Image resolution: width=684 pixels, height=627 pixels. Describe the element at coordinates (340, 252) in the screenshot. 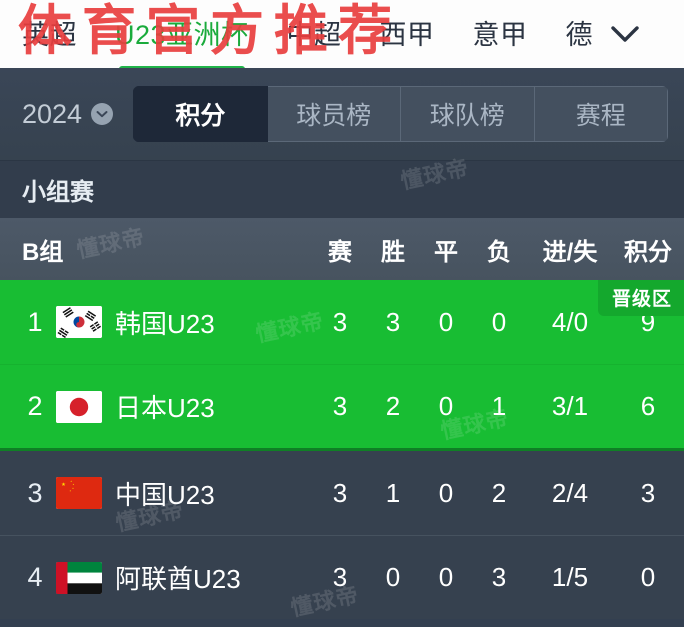

I see `column-header-played: 赛` at that location.